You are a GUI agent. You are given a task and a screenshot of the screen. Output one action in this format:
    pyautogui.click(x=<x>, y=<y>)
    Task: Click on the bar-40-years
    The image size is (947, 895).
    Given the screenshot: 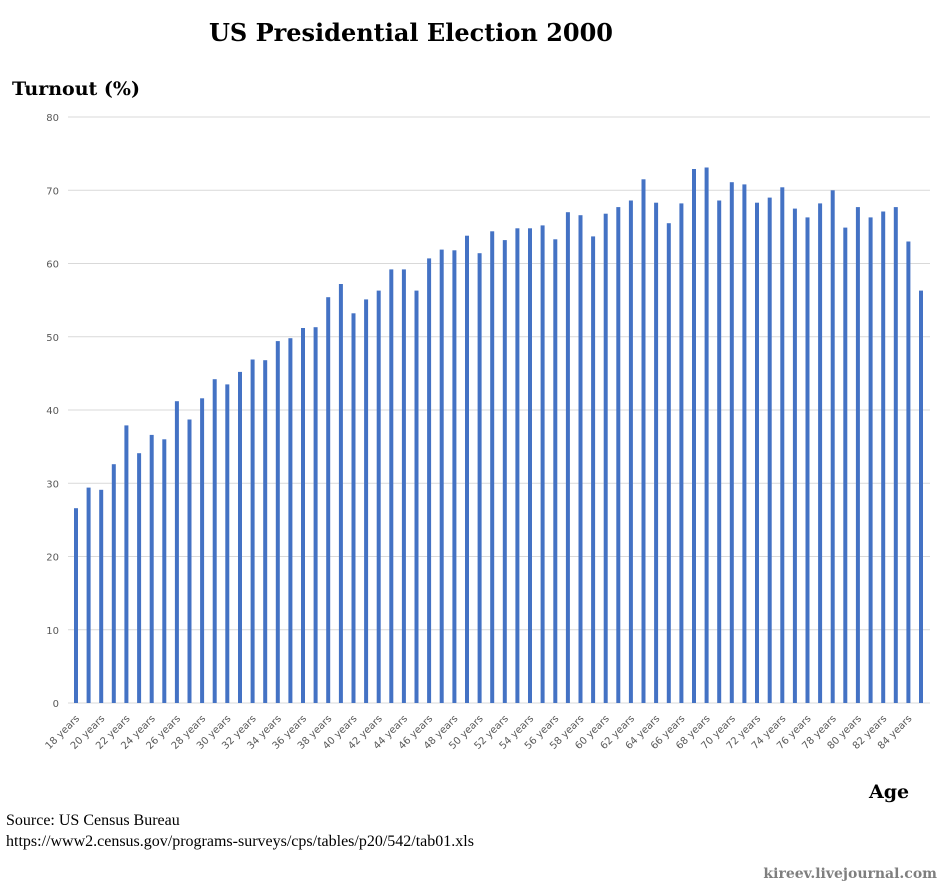 What is the action you would take?
    pyautogui.click(x=353, y=508)
    